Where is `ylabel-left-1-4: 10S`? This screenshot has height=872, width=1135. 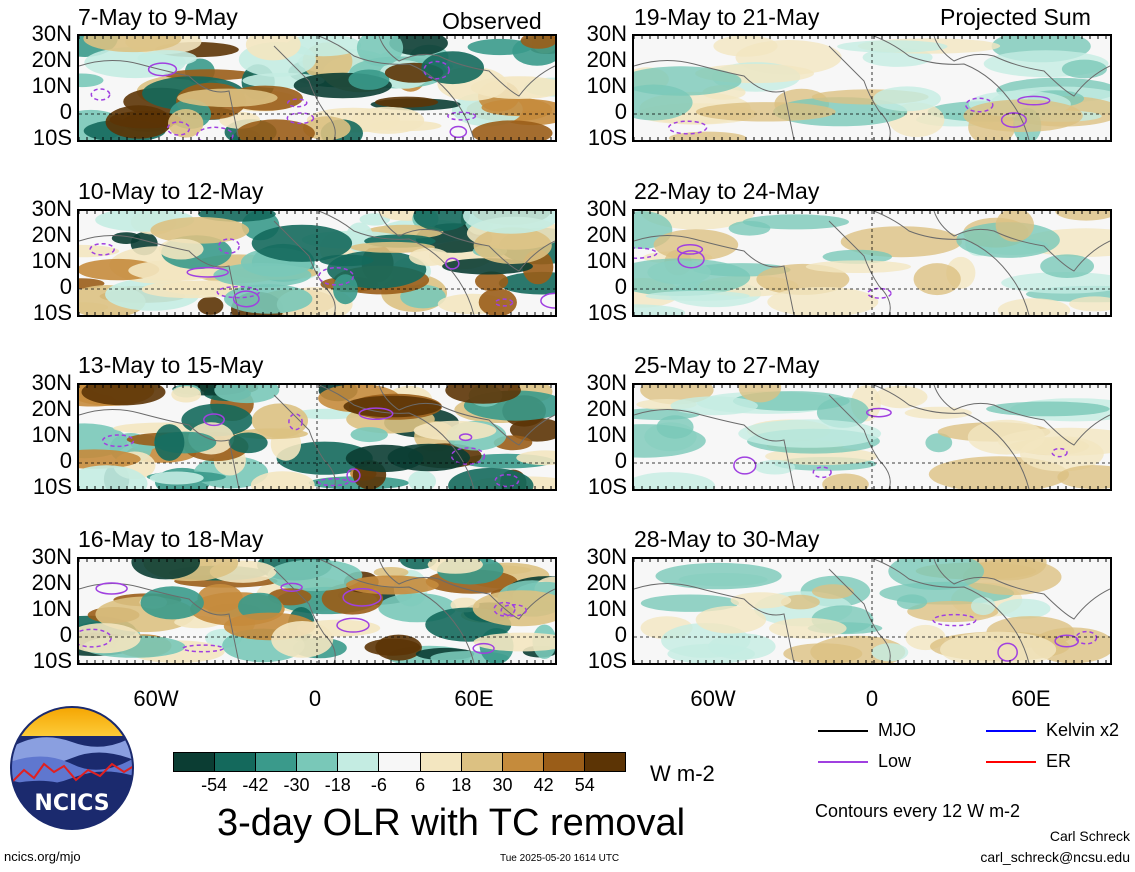 ylabel-left-1-4: 10S is located at coordinates (52, 137).